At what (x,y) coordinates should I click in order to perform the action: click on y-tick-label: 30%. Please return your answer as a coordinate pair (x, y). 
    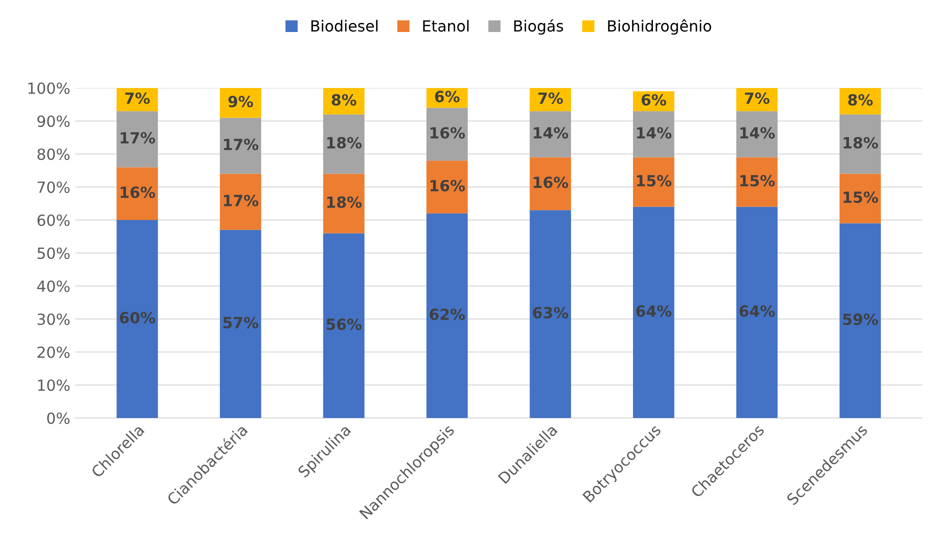
    Looking at the image, I should click on (54, 319).